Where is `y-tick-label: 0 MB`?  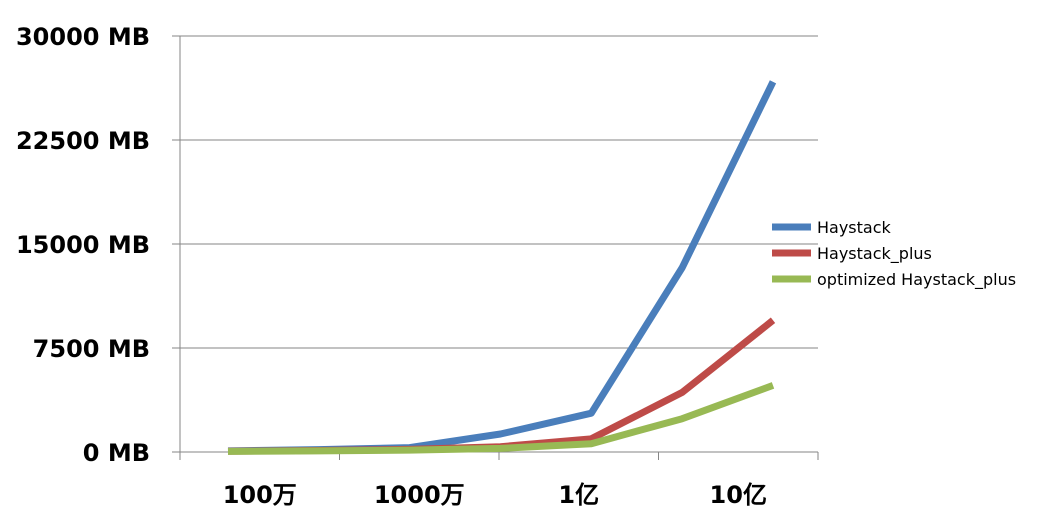 y-tick-label: 0 MB is located at coordinates (116, 453).